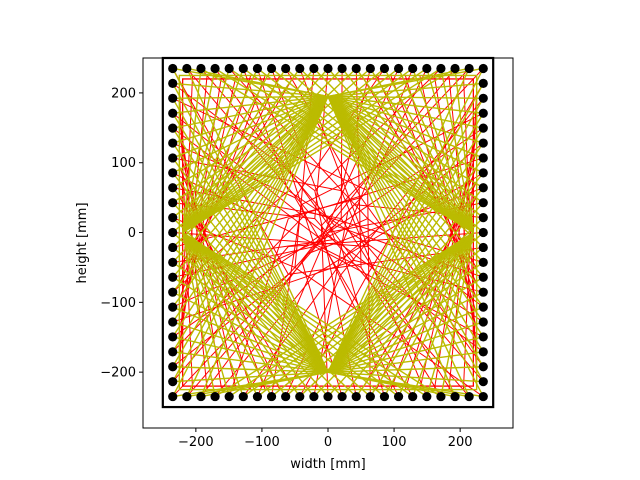 Image resolution: width=640 pixels, height=480 pixels. Describe the element at coordinates (123, 163) in the screenshot. I see `y-tick-label: 100` at that location.